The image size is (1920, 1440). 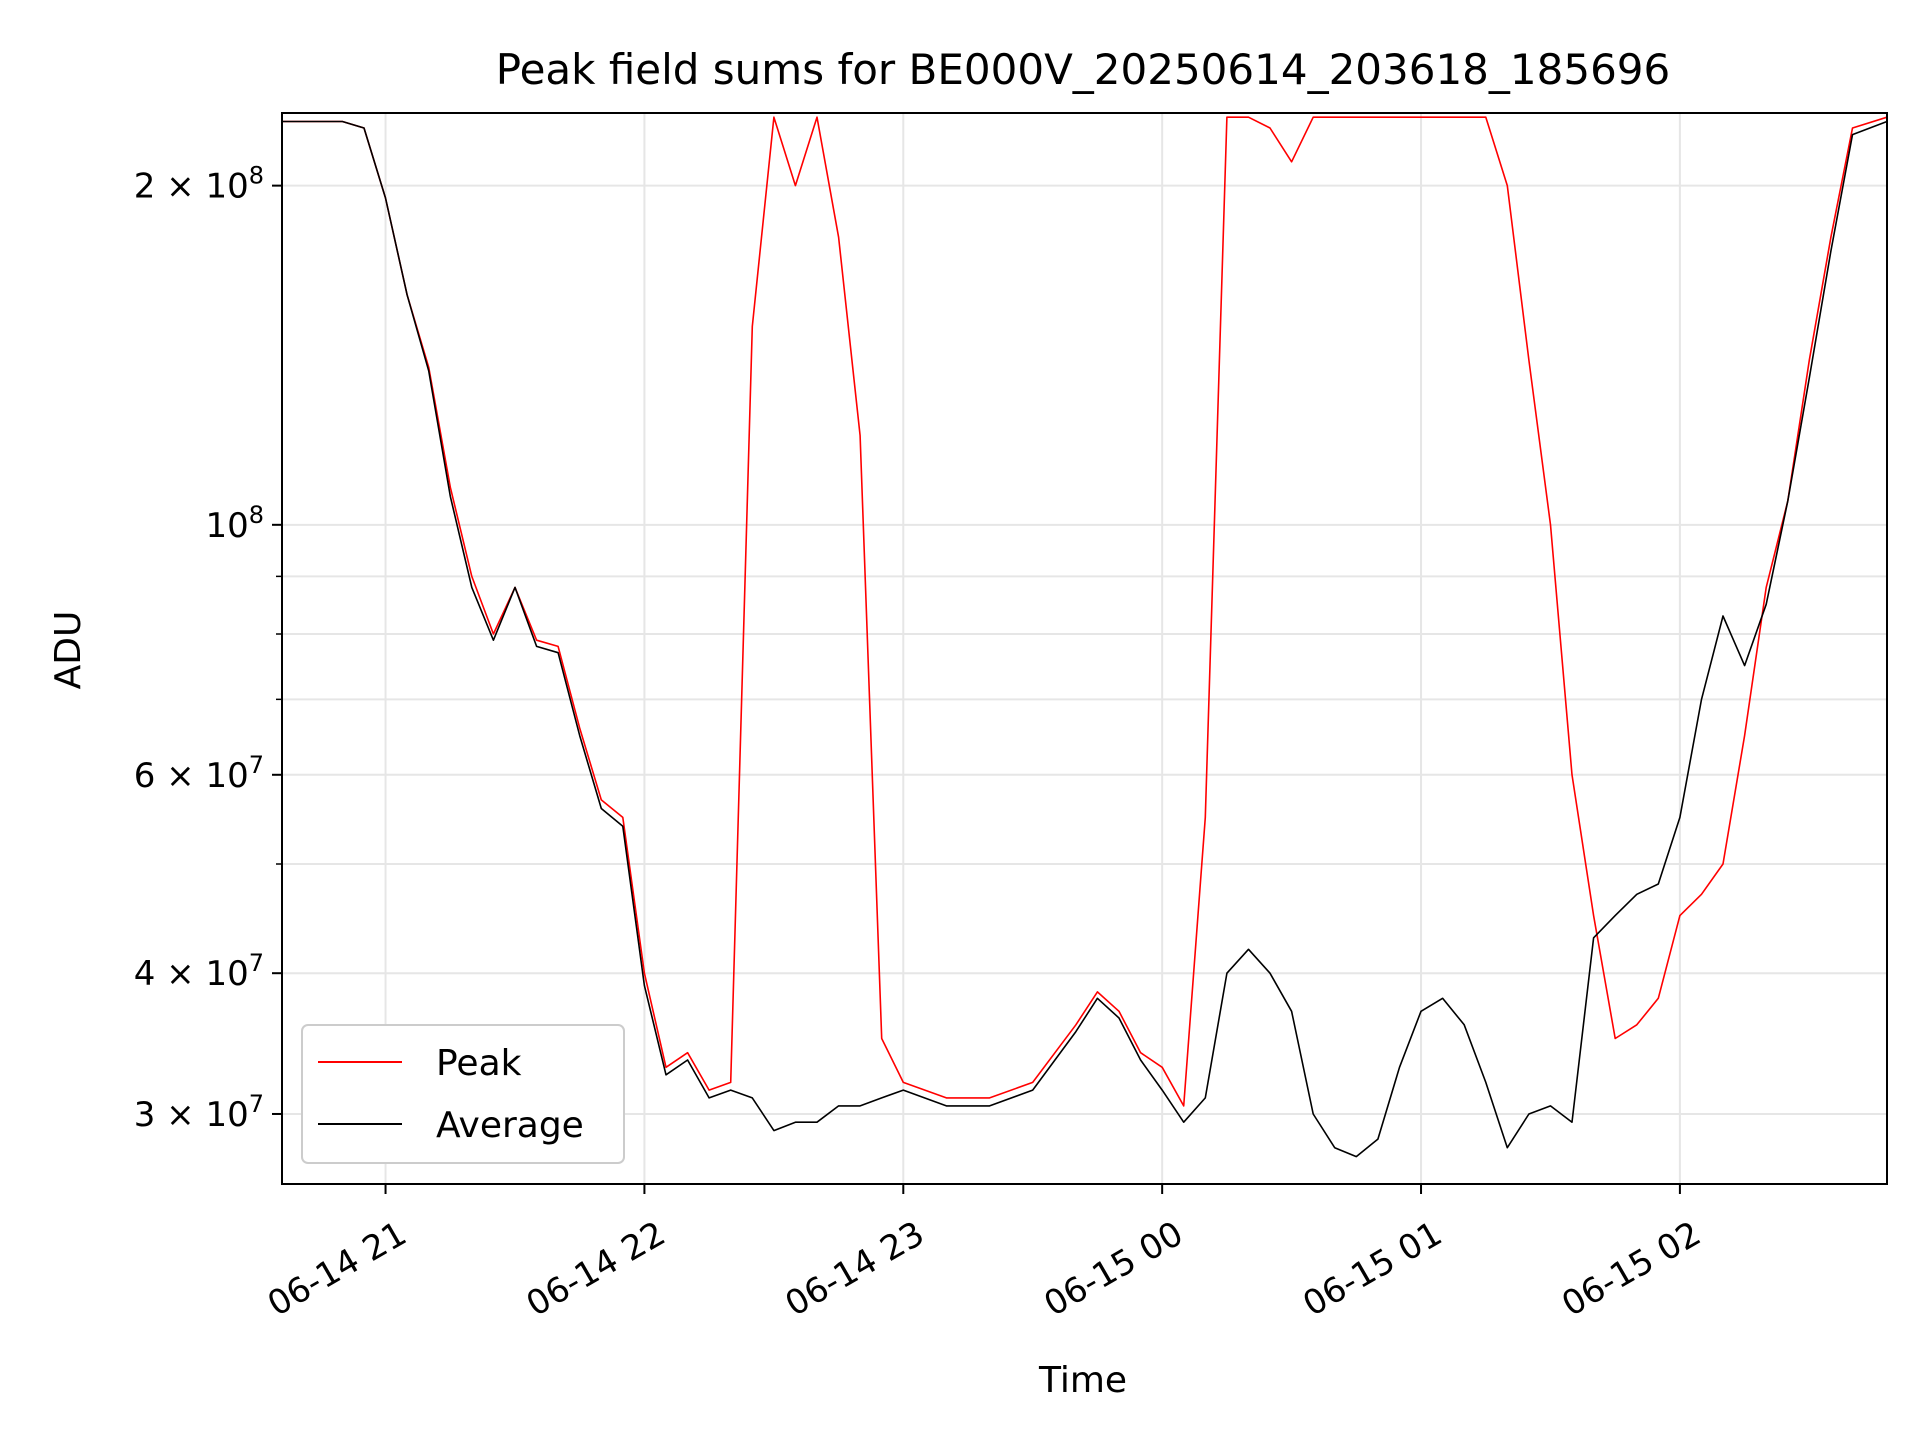 I want to click on legend: Peak Average, so click(x=463, y=1094).